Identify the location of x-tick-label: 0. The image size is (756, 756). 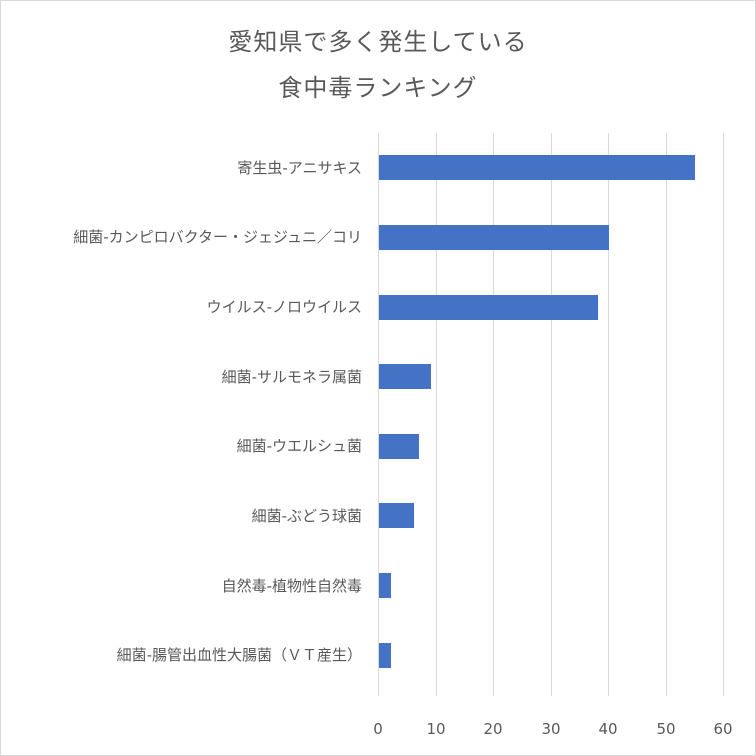
(378, 729).